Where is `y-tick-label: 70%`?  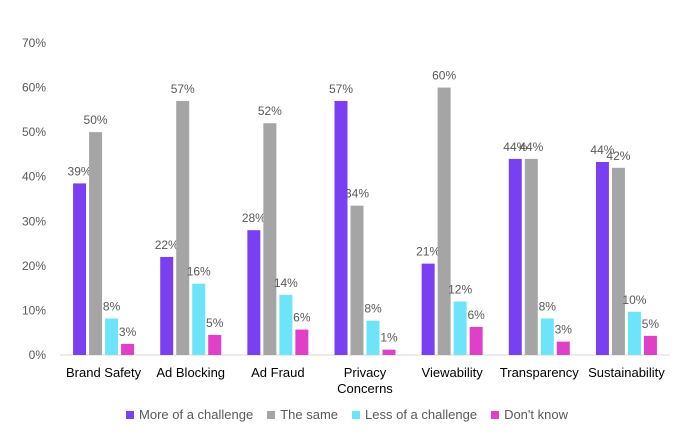 y-tick-label: 70% is located at coordinates (34, 43).